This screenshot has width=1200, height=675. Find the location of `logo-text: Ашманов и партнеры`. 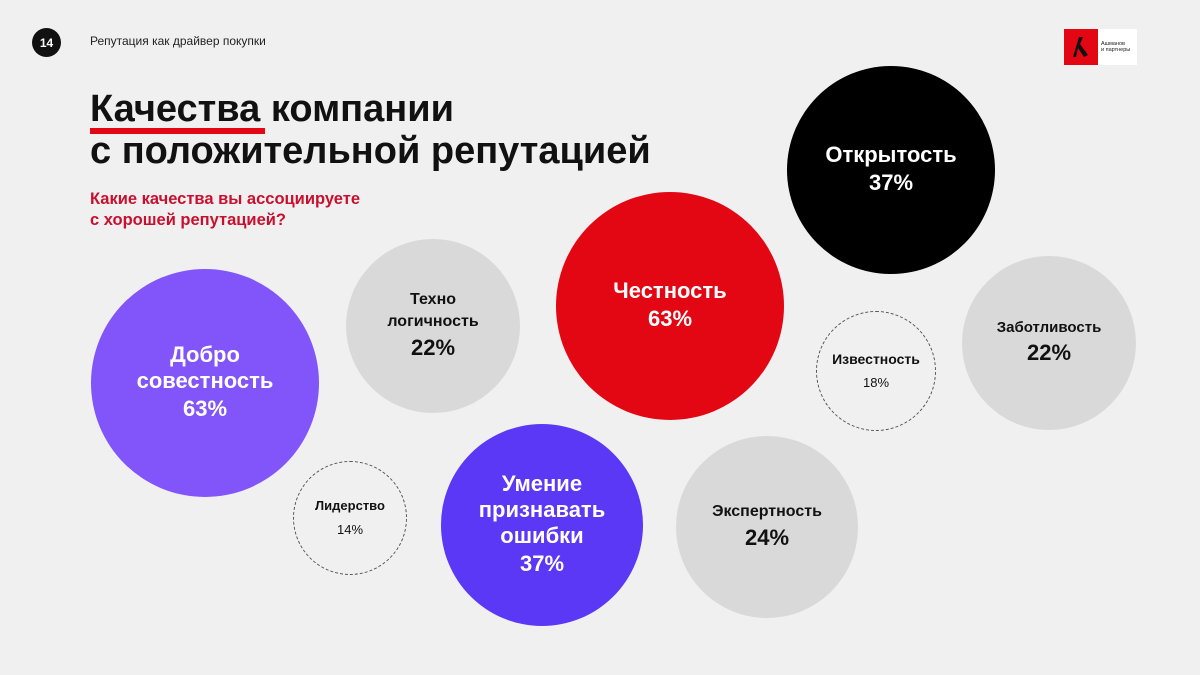

logo-text: Ашманов и партнеры is located at coordinates (1114, 47).